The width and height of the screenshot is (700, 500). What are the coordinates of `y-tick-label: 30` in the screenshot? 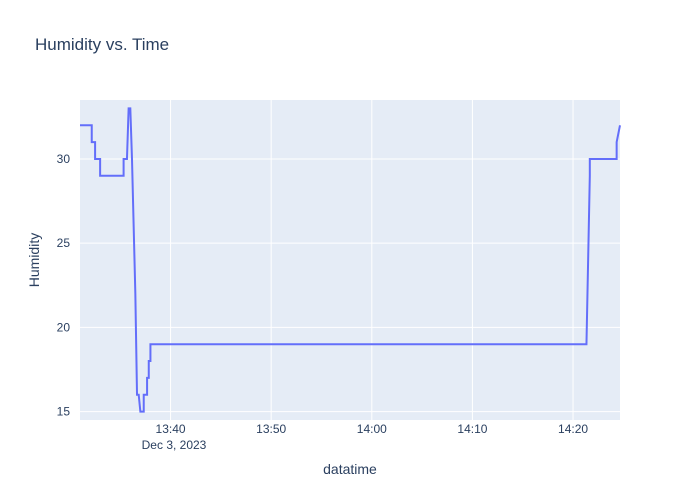 It's located at (64, 159).